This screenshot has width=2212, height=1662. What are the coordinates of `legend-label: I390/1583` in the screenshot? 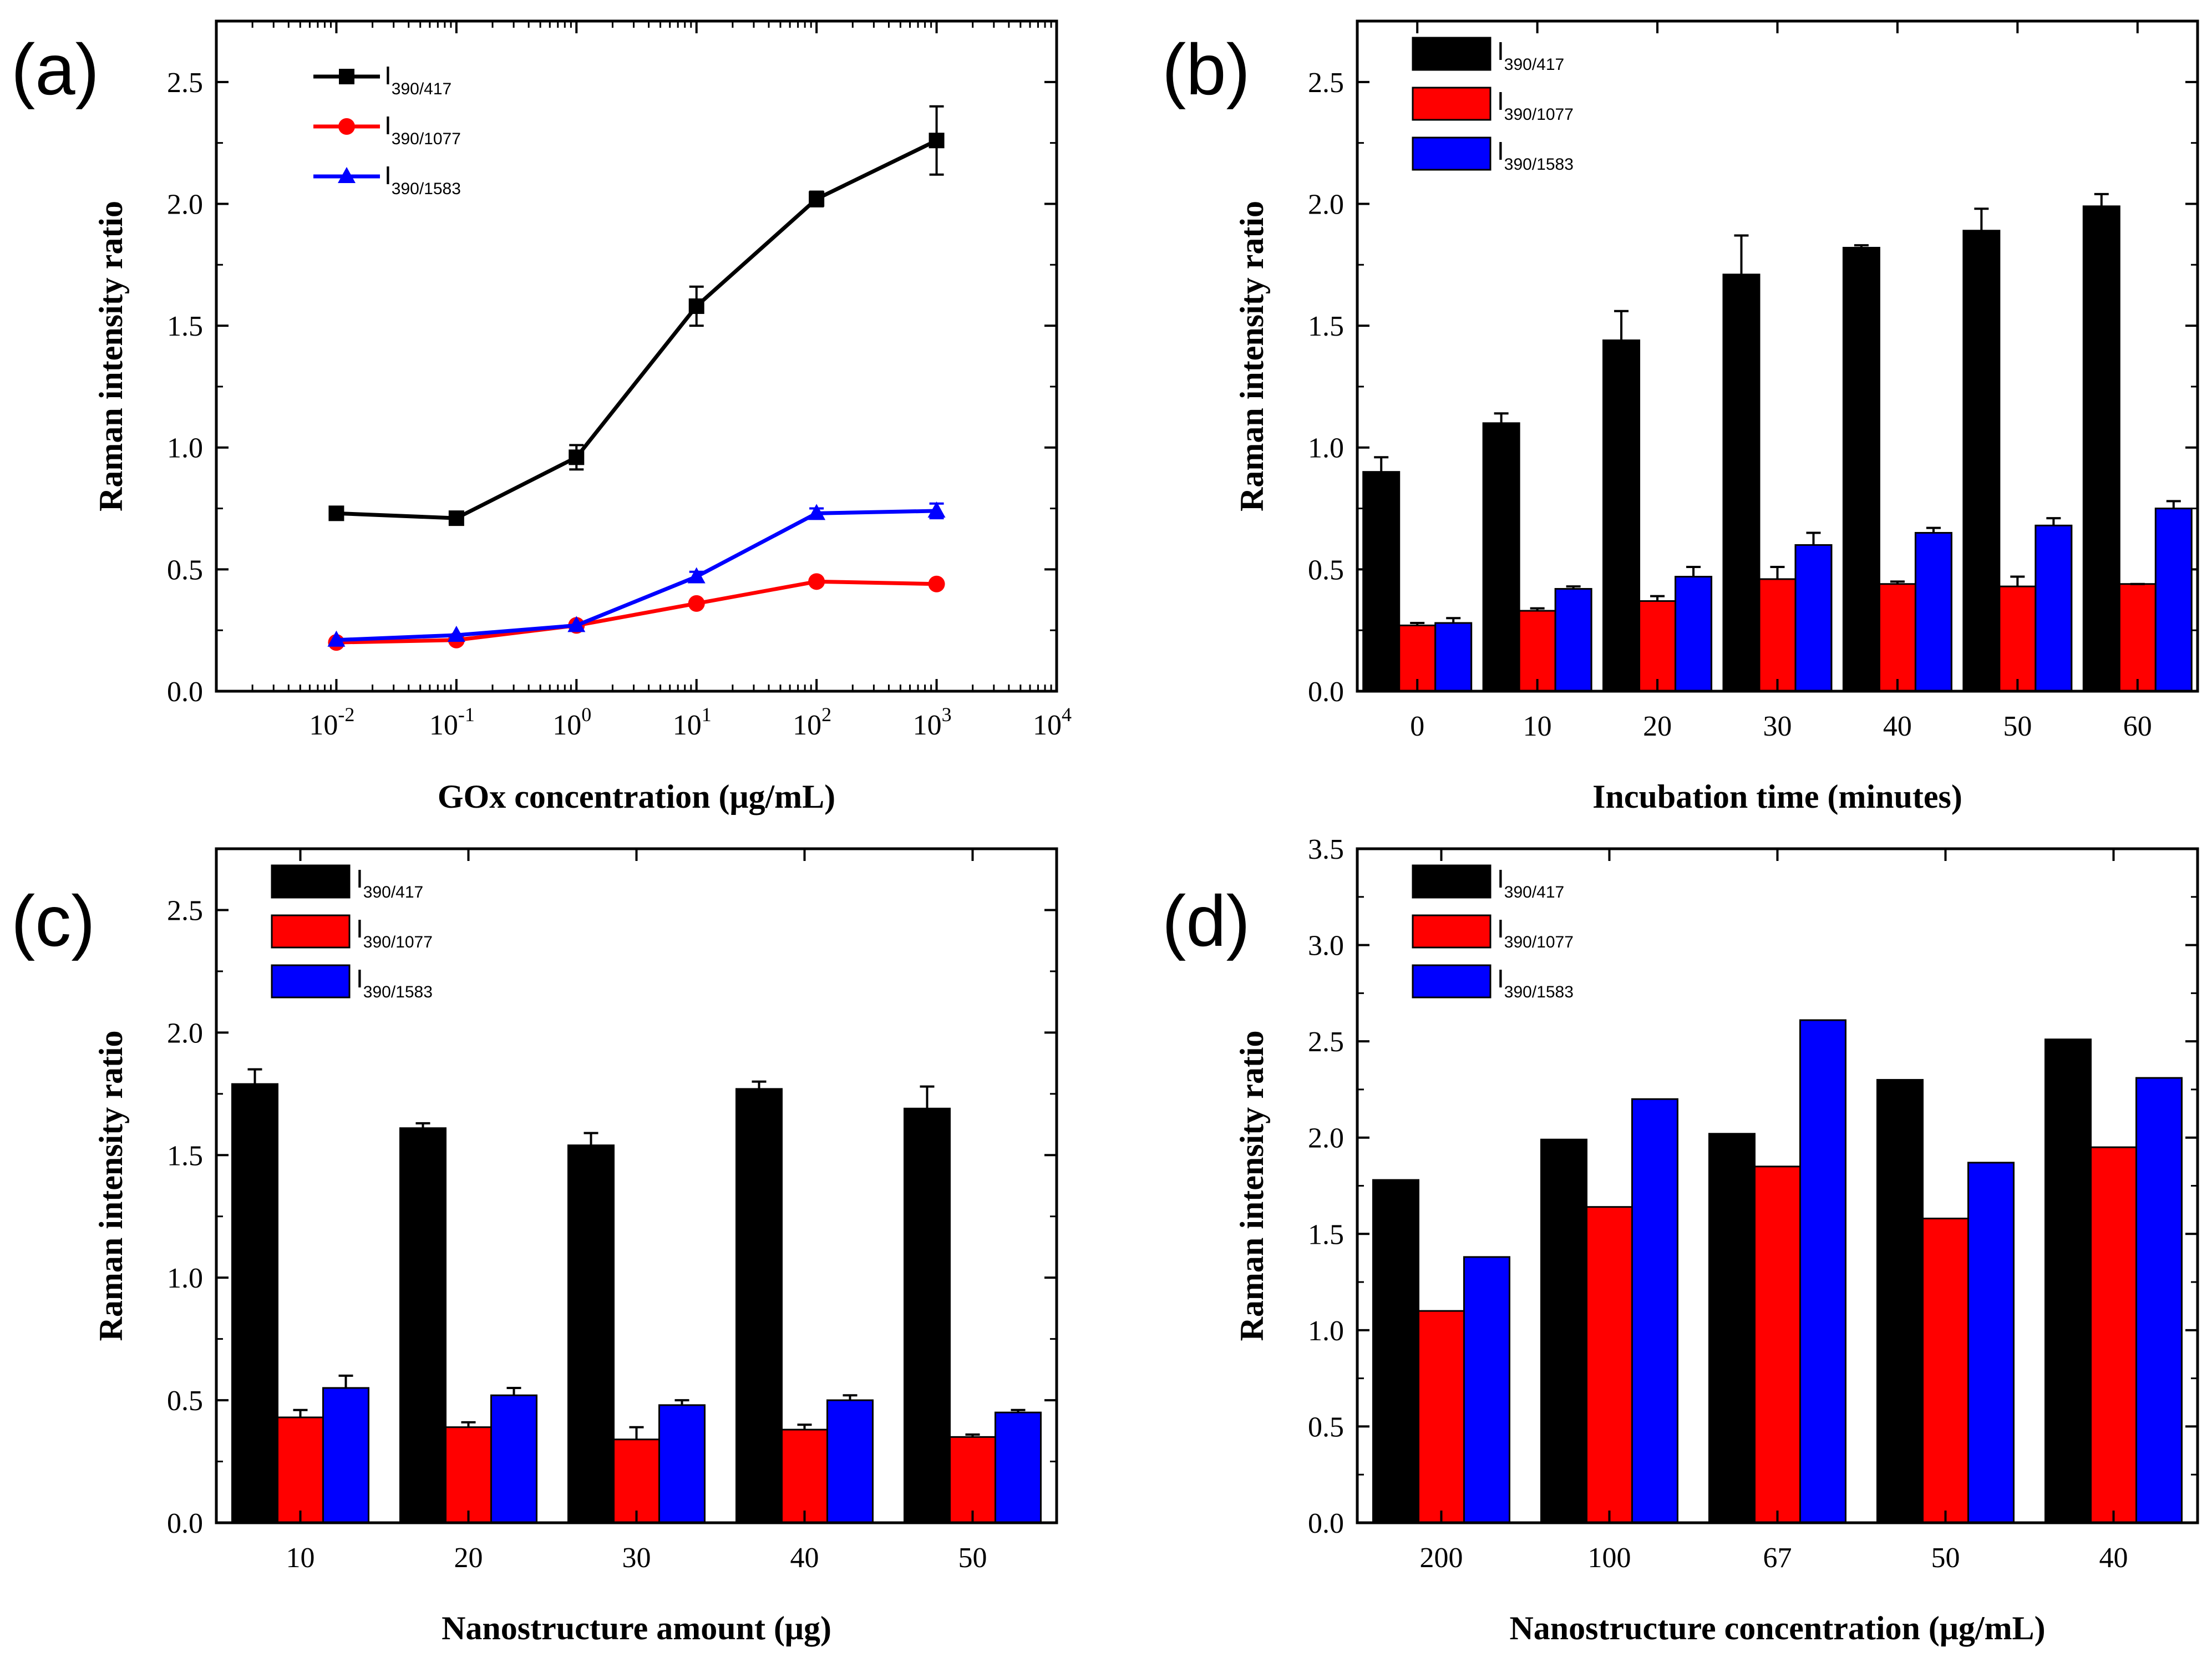 It's located at (1535, 982).